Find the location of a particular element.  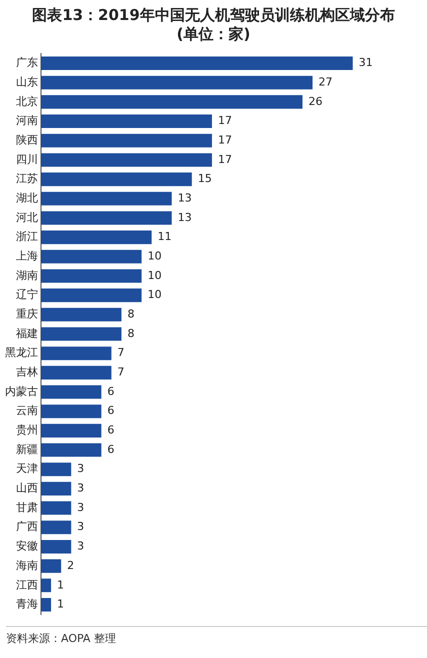

y-tick-label: 江苏 is located at coordinates (27, 179).